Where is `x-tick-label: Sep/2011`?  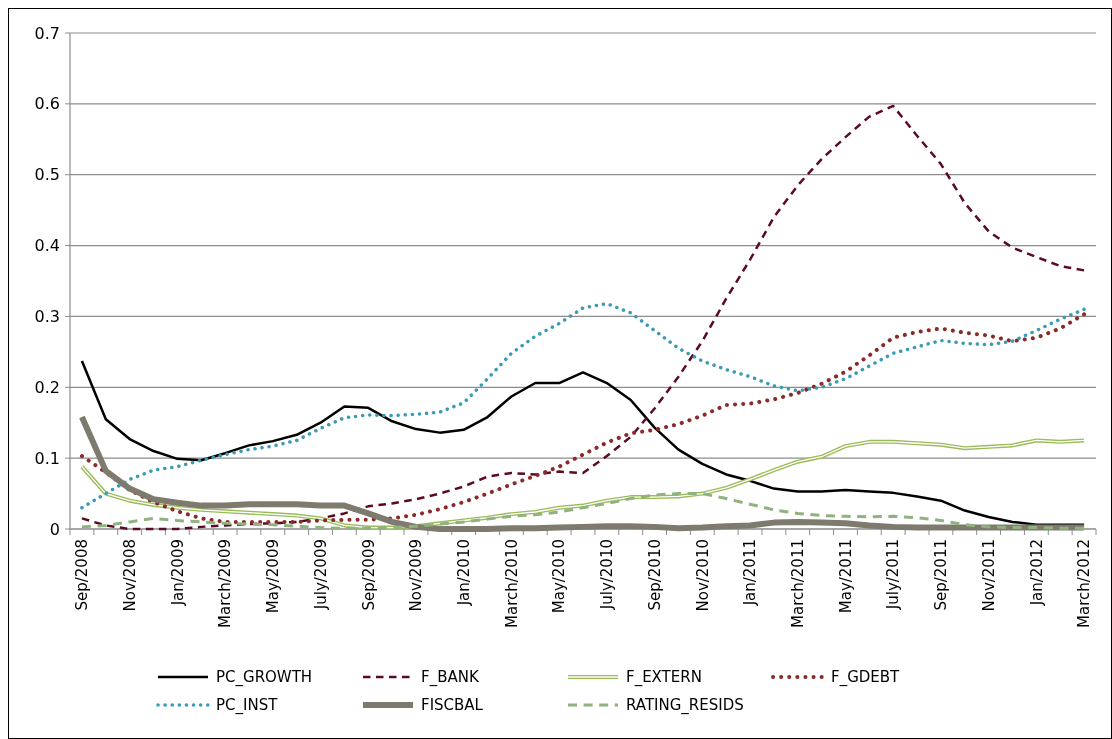
x-tick-label: Sep/2011 is located at coordinates (941, 575).